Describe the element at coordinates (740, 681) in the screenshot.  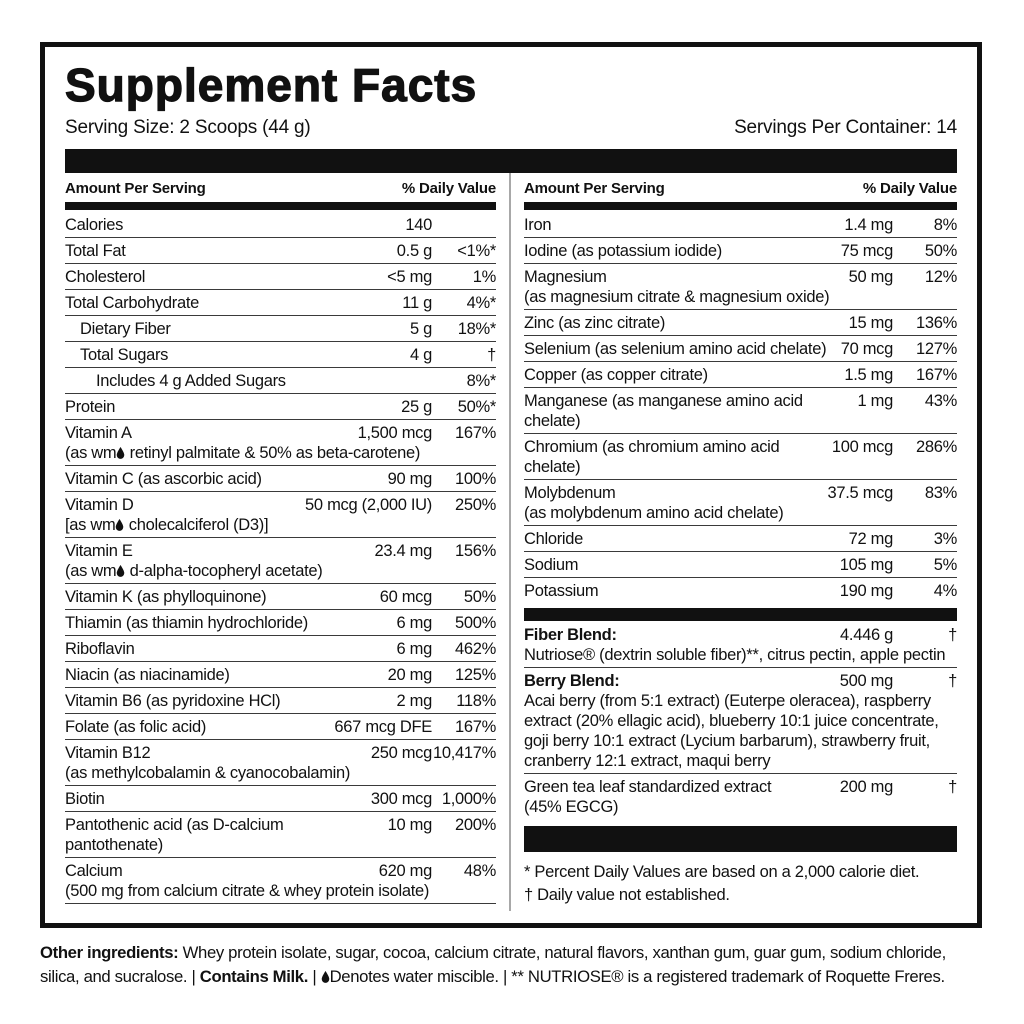
I see `nutrient-row-main: Berry Blend: 500 mg †` at that location.